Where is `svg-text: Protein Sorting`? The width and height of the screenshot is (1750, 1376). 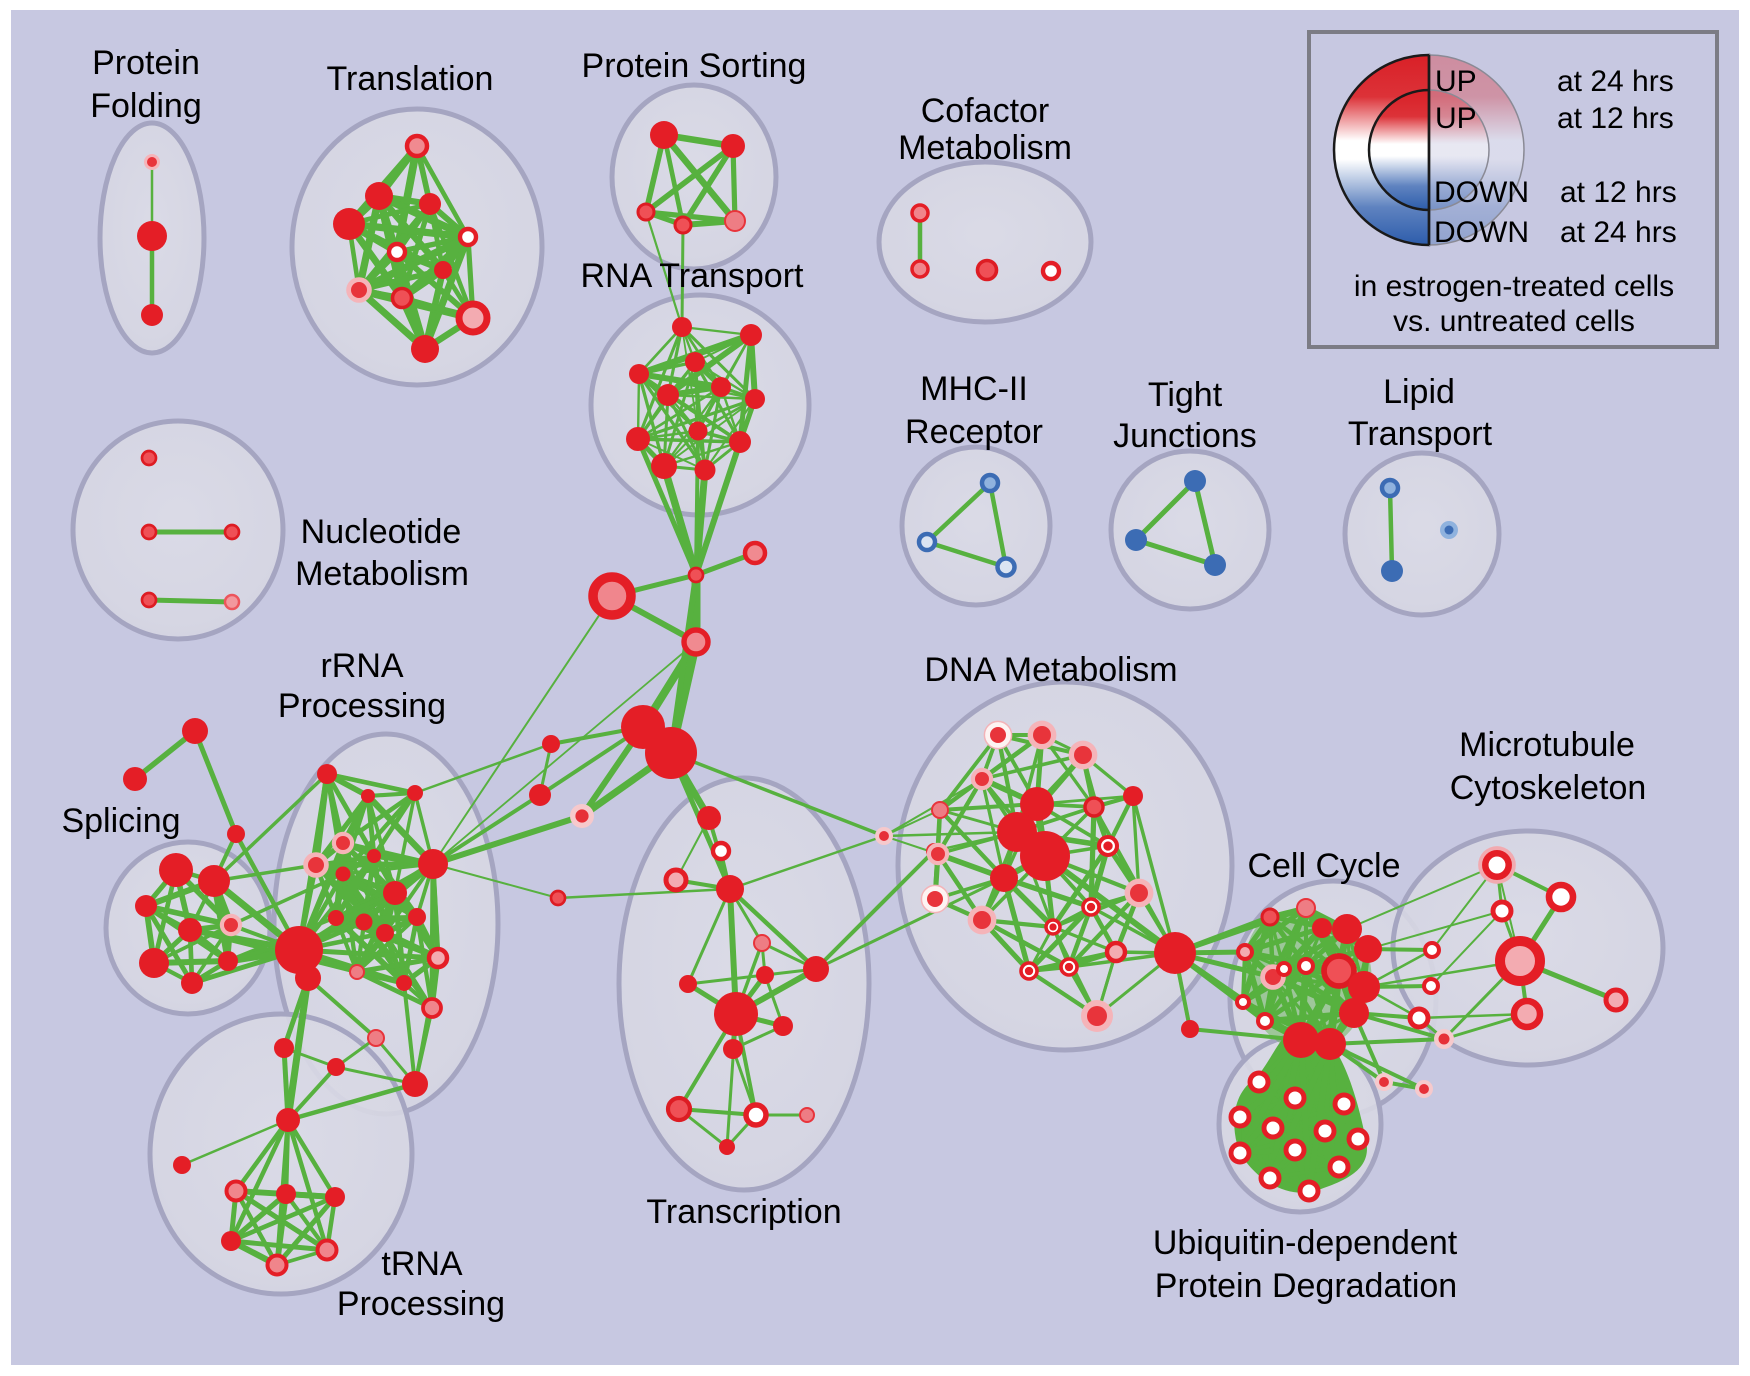
svg-text: Protein Sorting is located at coordinates (694, 66).